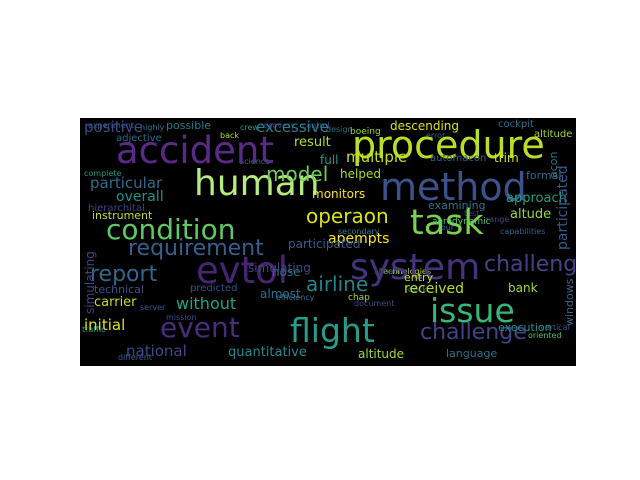  Describe the element at coordinates (419, 277) in the screenshot. I see `word: entry` at that location.